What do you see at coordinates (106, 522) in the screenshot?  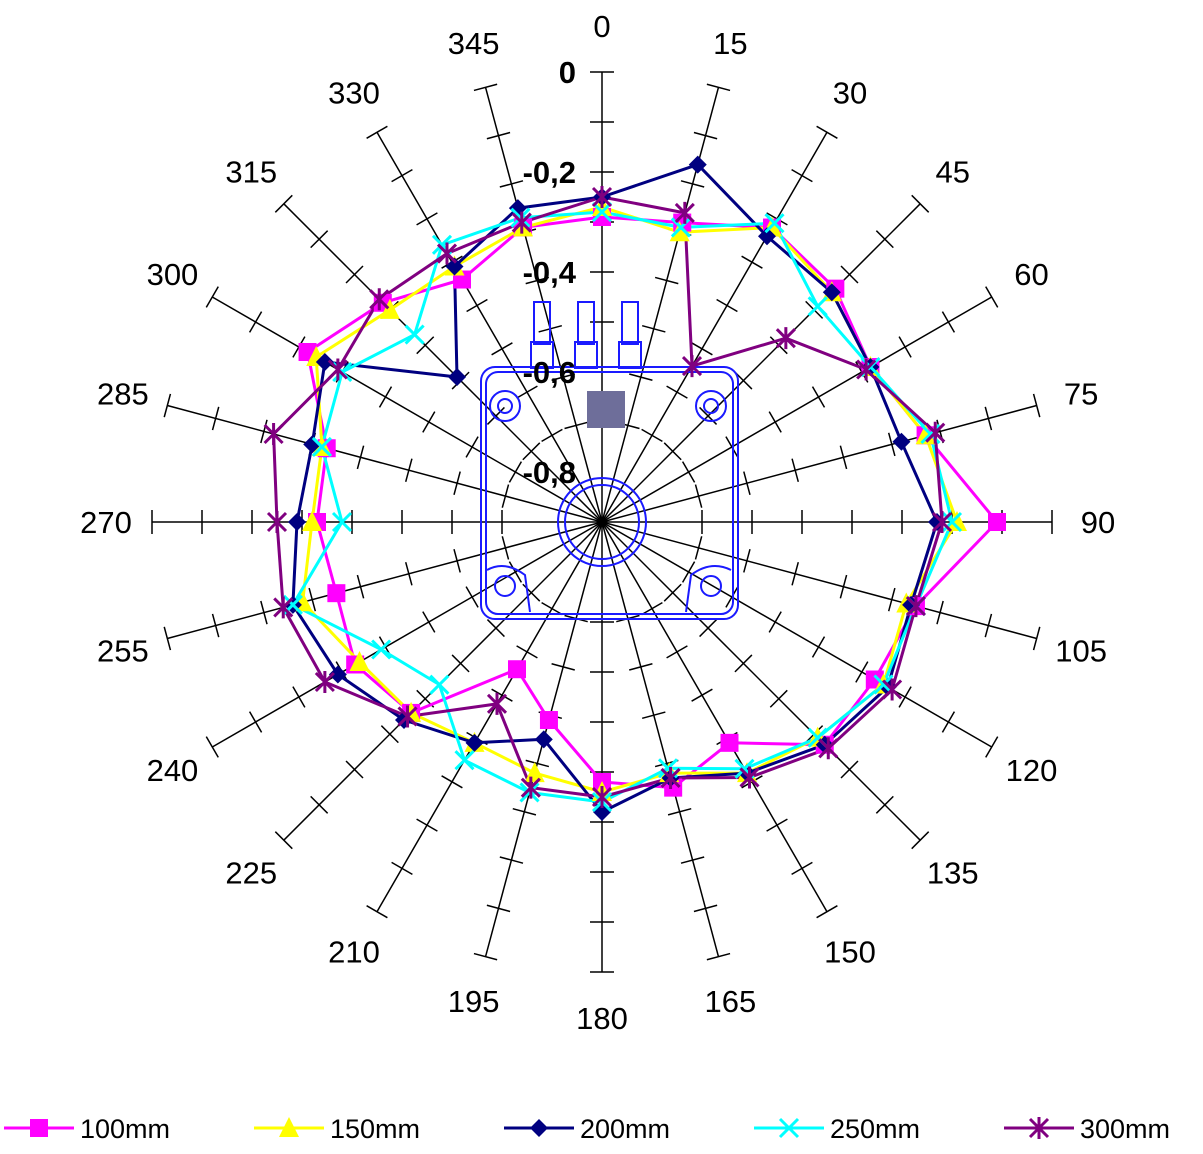 I see `angle-label-270: 270` at bounding box center [106, 522].